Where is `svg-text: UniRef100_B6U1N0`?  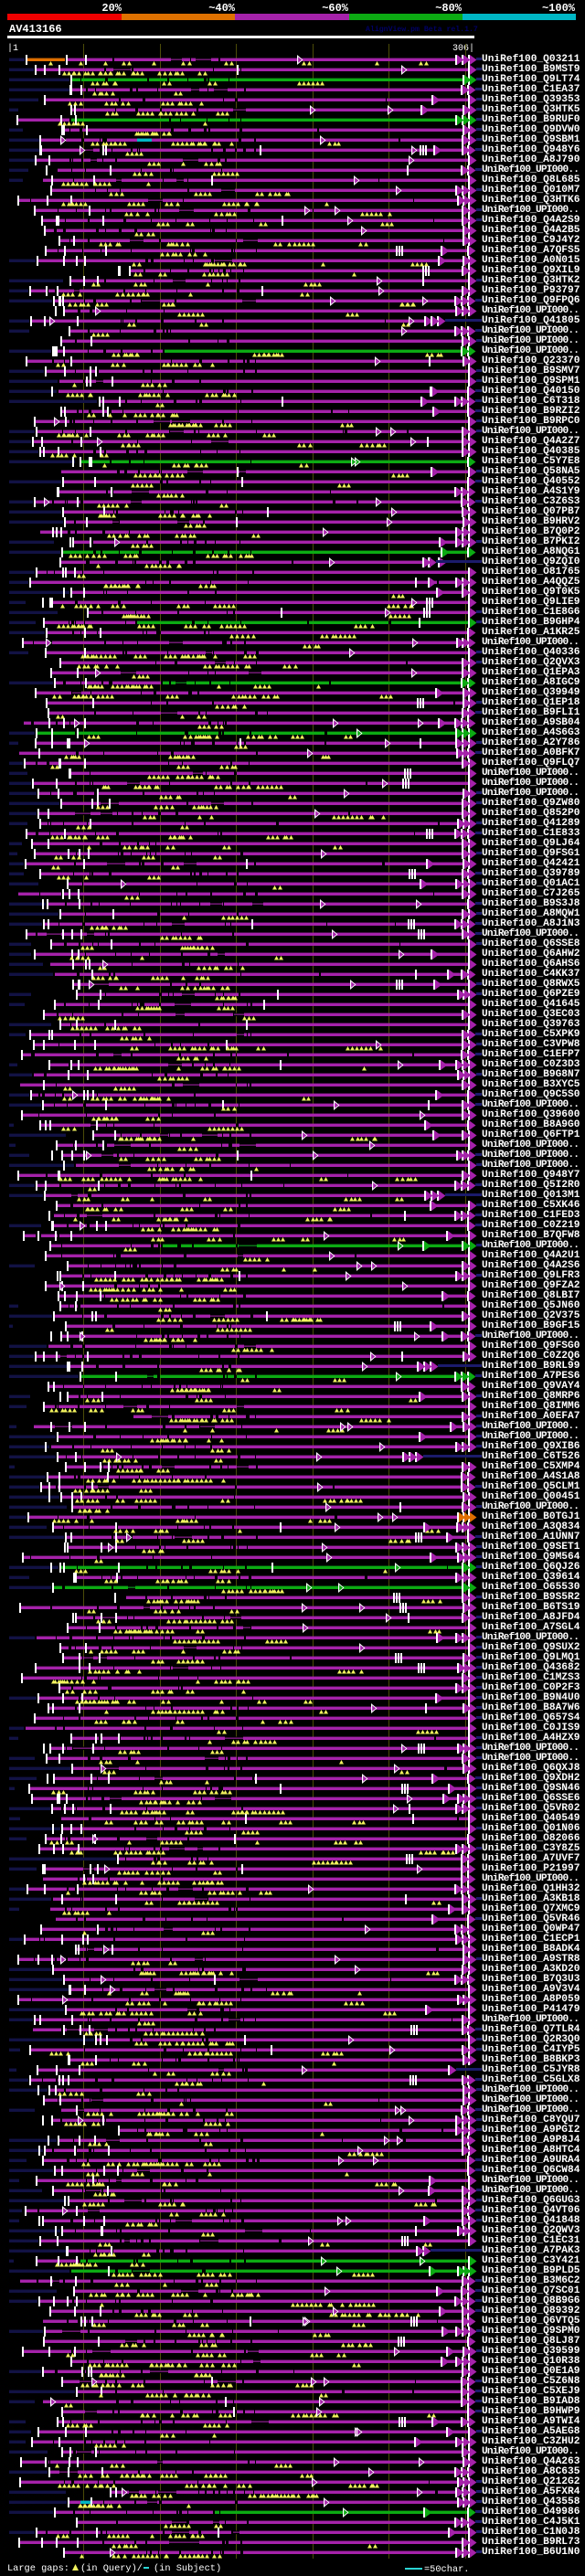 svg-text: UniRef100_B6U1N0 is located at coordinates (531, 2552).